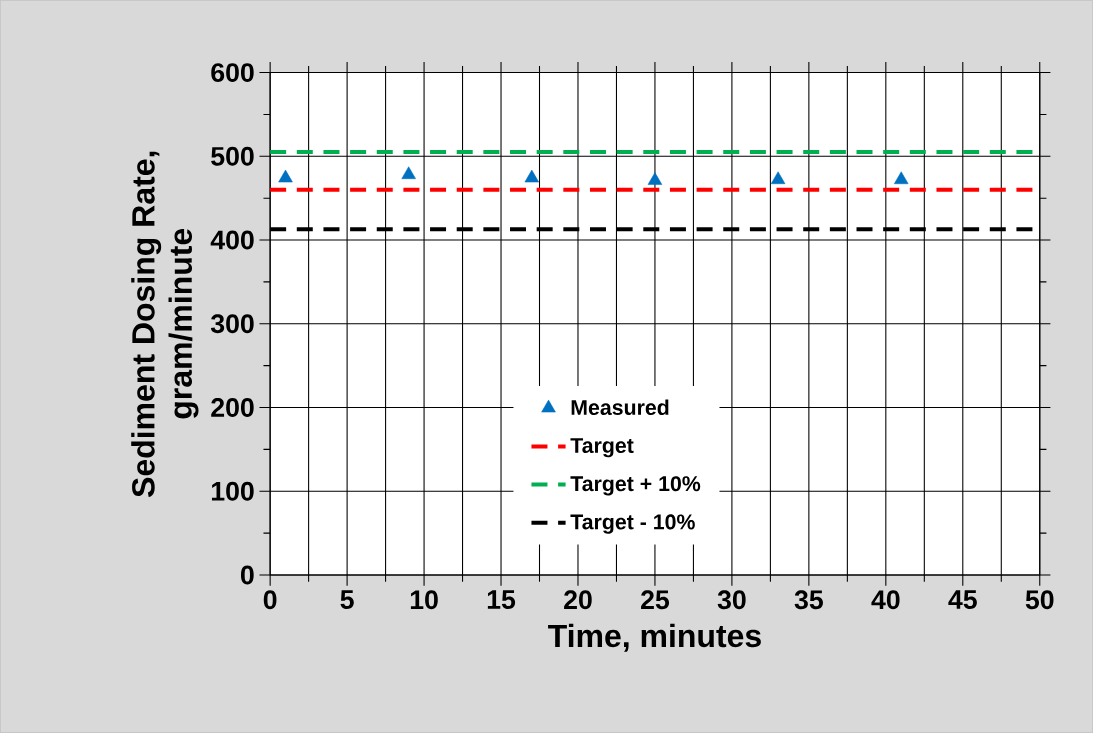 The image size is (1093, 733). What do you see at coordinates (620, 407) in the screenshot?
I see `legend-label: Measured` at bounding box center [620, 407].